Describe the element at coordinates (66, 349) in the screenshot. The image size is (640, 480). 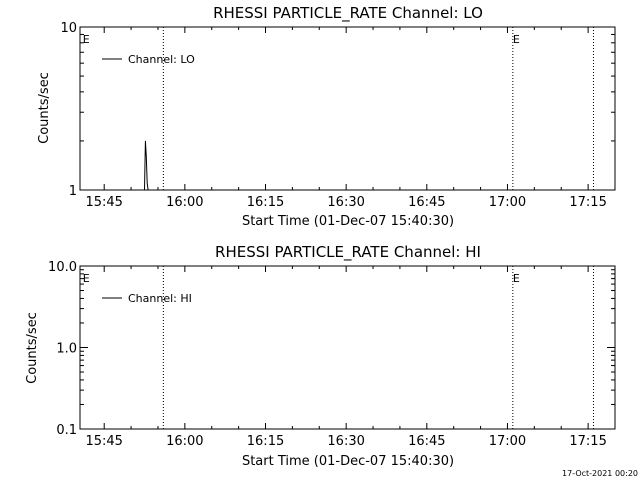
I see `y-tick-label: 1.0` at that location.